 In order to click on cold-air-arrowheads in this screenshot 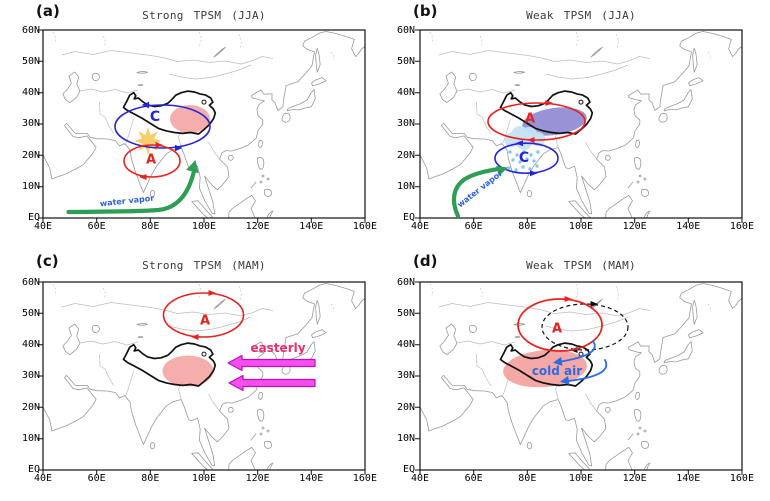, I will do `click(561, 371)`.